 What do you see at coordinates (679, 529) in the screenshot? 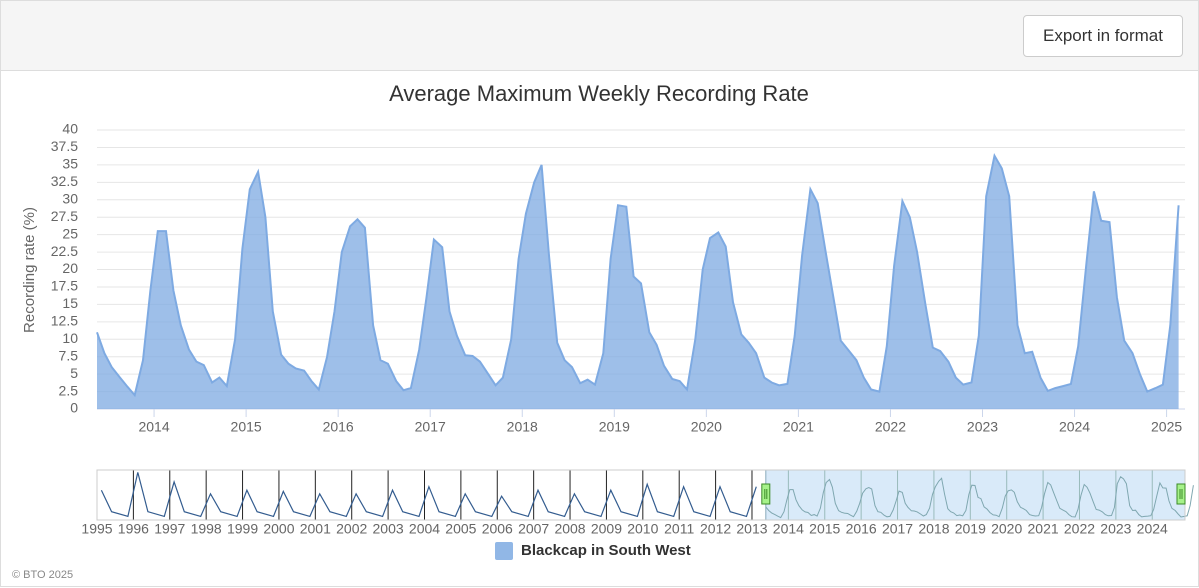
I see `navigator-tick-label: 2011` at bounding box center [679, 529].